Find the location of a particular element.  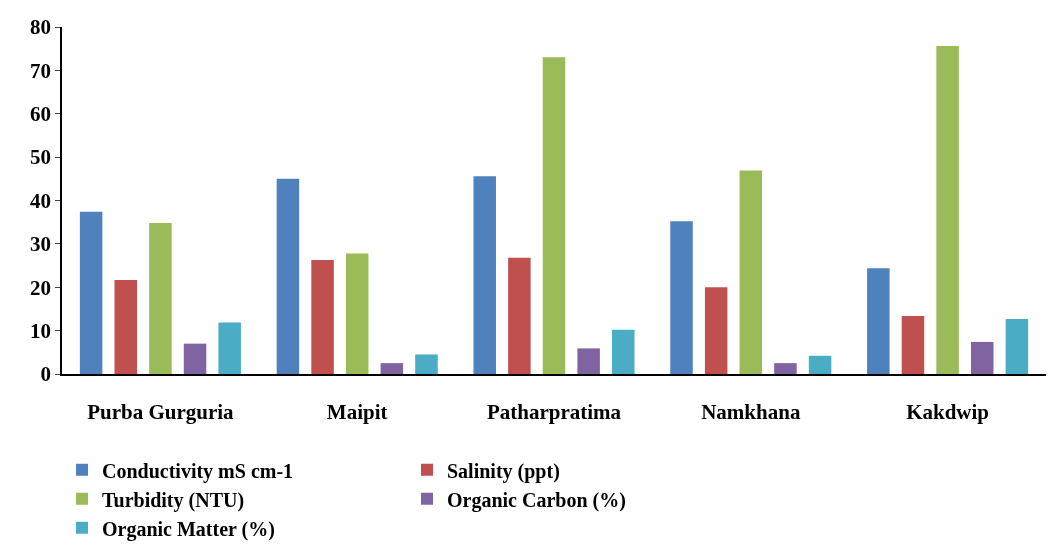

y-tick-label: 30 is located at coordinates (41, 244).